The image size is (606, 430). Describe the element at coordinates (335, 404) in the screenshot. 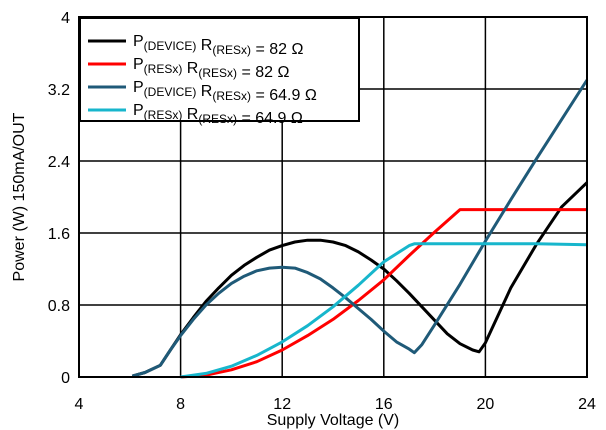

I see `x-tick-labels: 4 8 12 16 20 24` at that location.